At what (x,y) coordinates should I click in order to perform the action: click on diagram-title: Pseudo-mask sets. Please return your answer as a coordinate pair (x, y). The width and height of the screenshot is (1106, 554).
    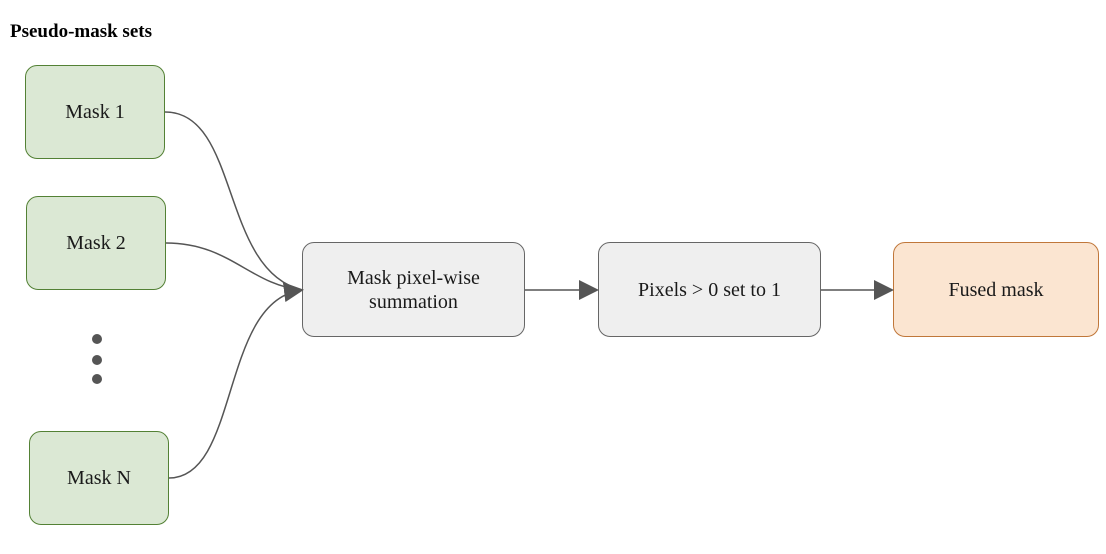
    Looking at the image, I should click on (81, 31).